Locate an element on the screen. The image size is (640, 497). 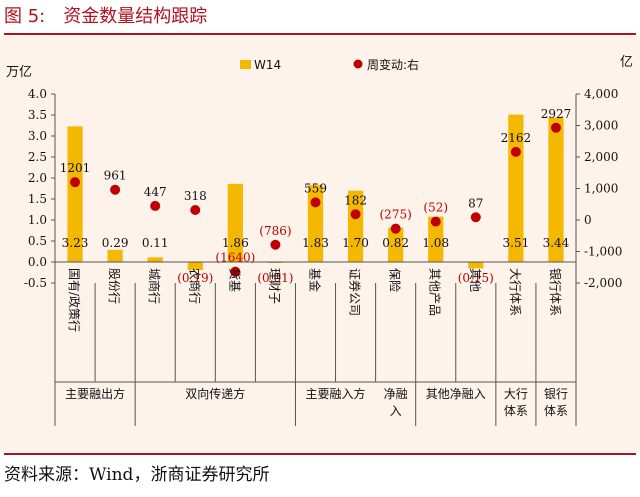
change-value-label: 318 is located at coordinates (195, 196).